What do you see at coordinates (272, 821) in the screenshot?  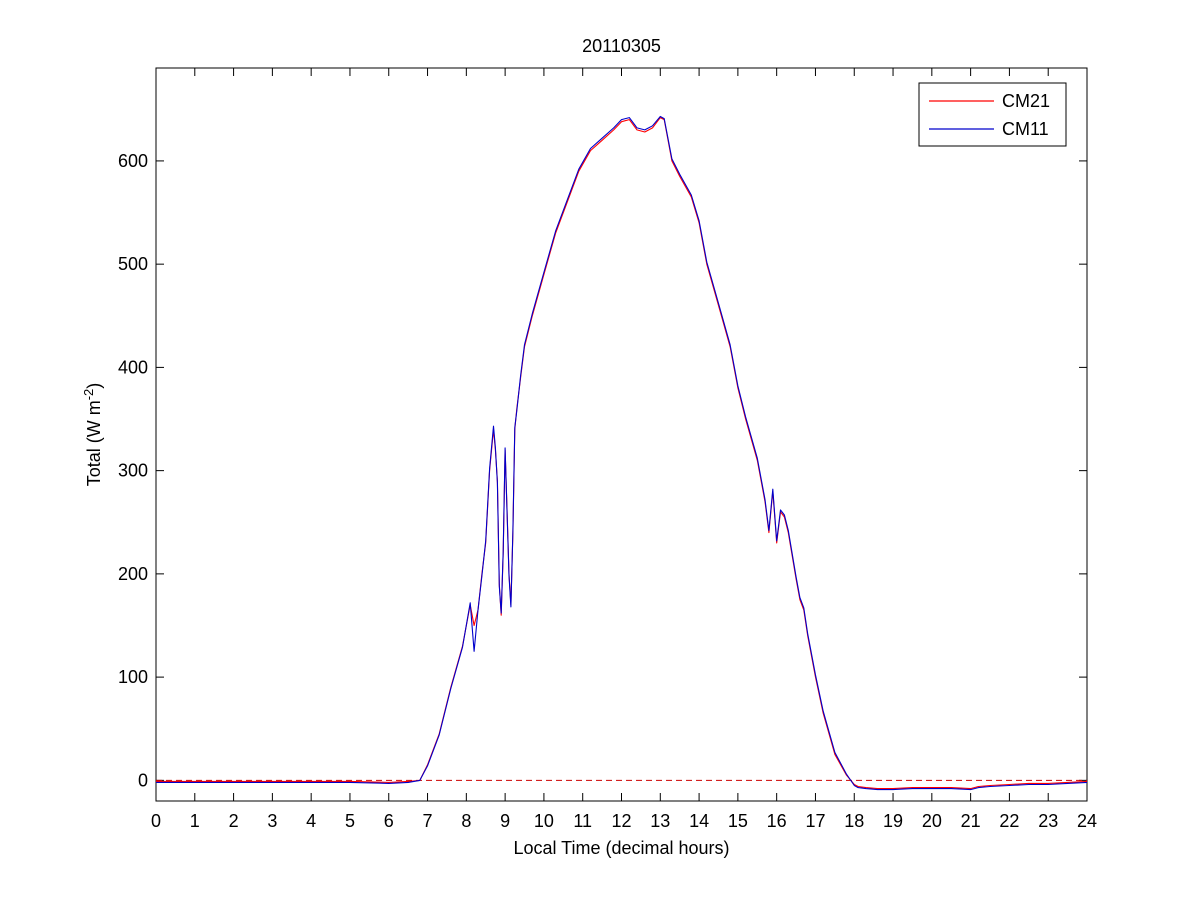 I see `x-tick-label: 3` at bounding box center [272, 821].